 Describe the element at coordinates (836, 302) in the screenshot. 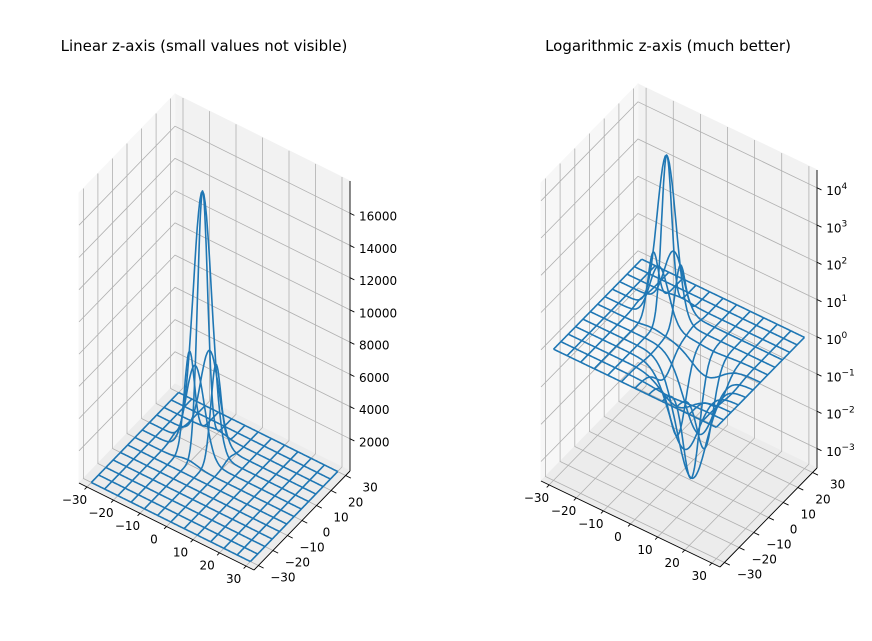

I see `z-tick-label: 10¹` at that location.